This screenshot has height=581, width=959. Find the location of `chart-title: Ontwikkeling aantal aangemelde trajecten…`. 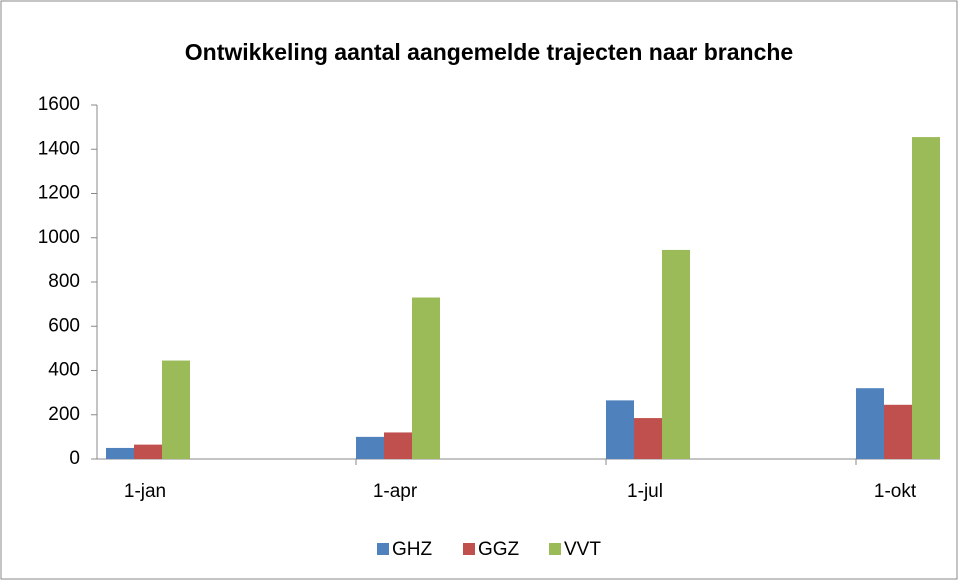

chart-title: Ontwikkeling aantal aangemelde trajecten… is located at coordinates (489, 52).